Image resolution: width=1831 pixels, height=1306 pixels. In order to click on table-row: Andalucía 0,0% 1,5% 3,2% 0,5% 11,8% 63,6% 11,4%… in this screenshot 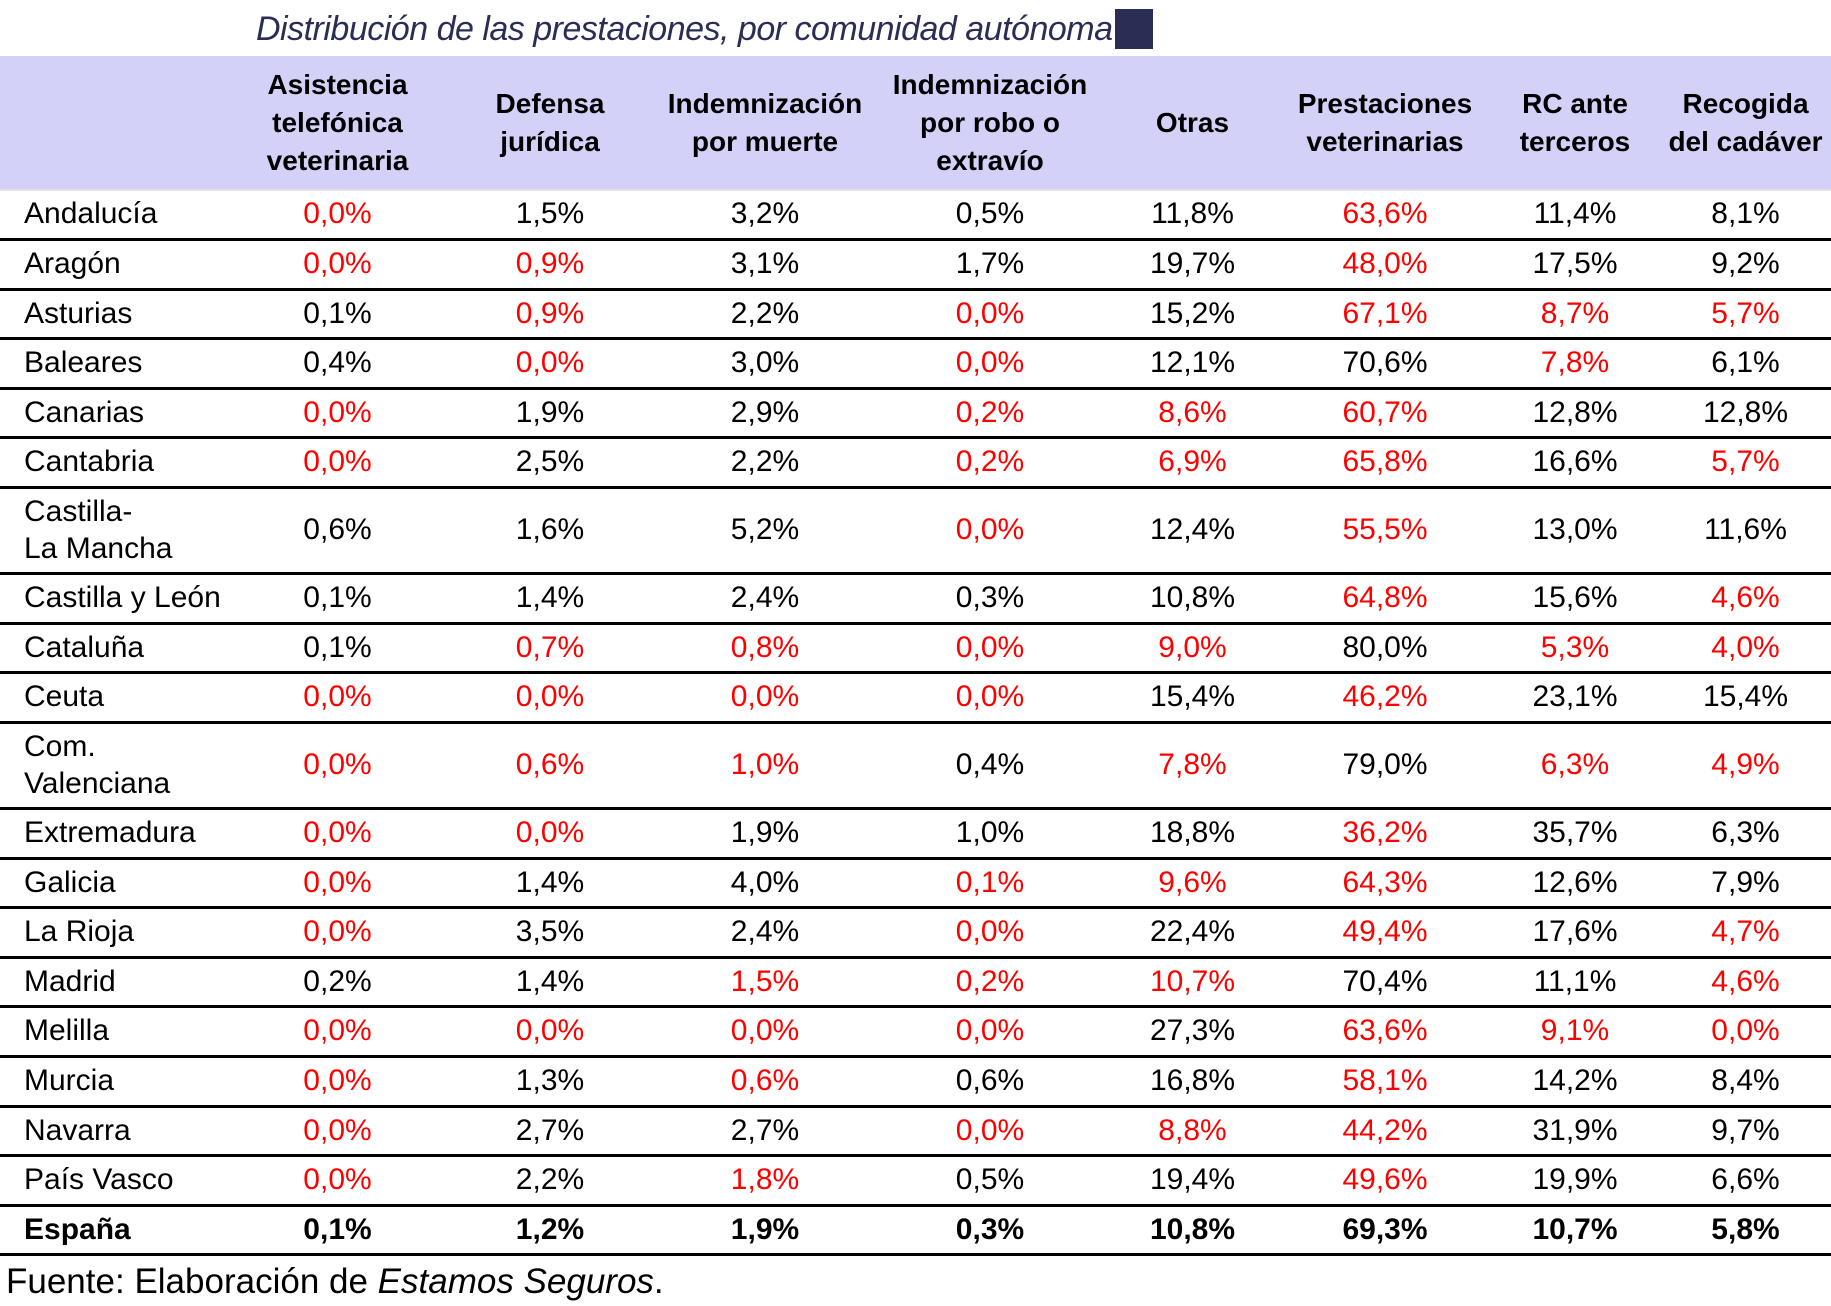, I will do `click(915, 215)`.